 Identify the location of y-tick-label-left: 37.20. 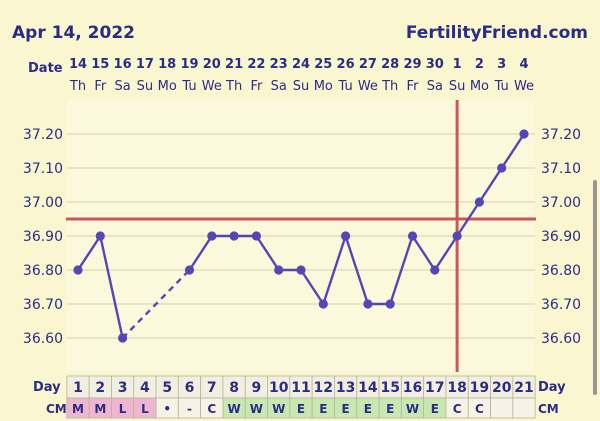
(43, 135).